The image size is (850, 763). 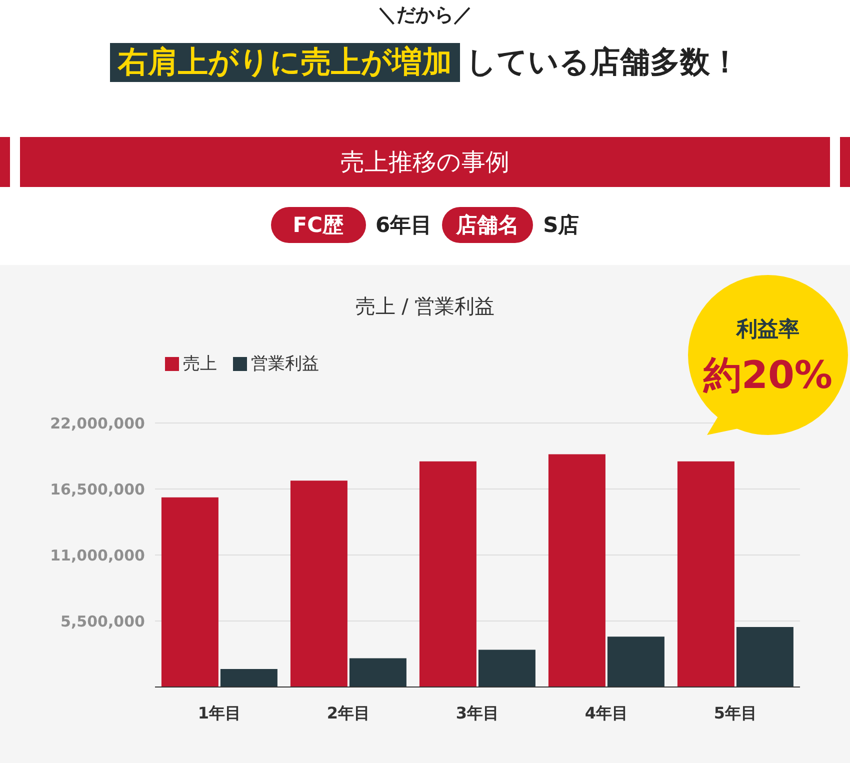 I want to click on text: 売上推移の事例, so click(x=425, y=162).